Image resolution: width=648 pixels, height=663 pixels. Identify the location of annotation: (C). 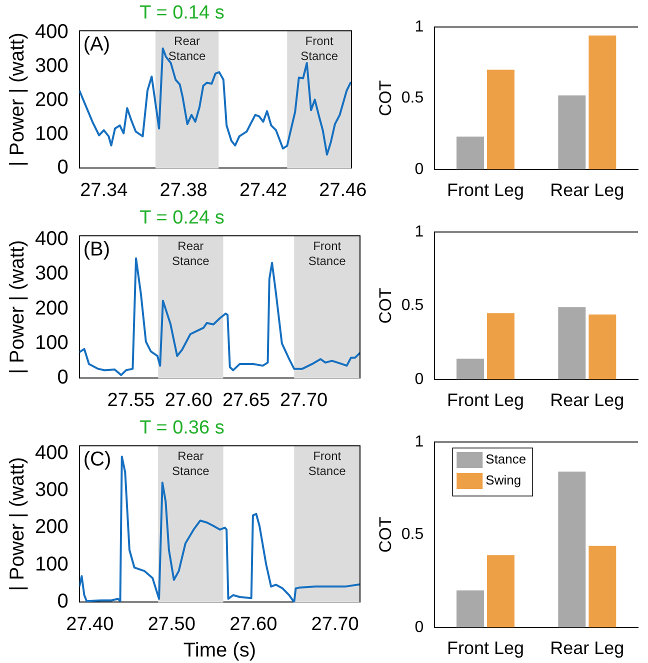
(97, 459).